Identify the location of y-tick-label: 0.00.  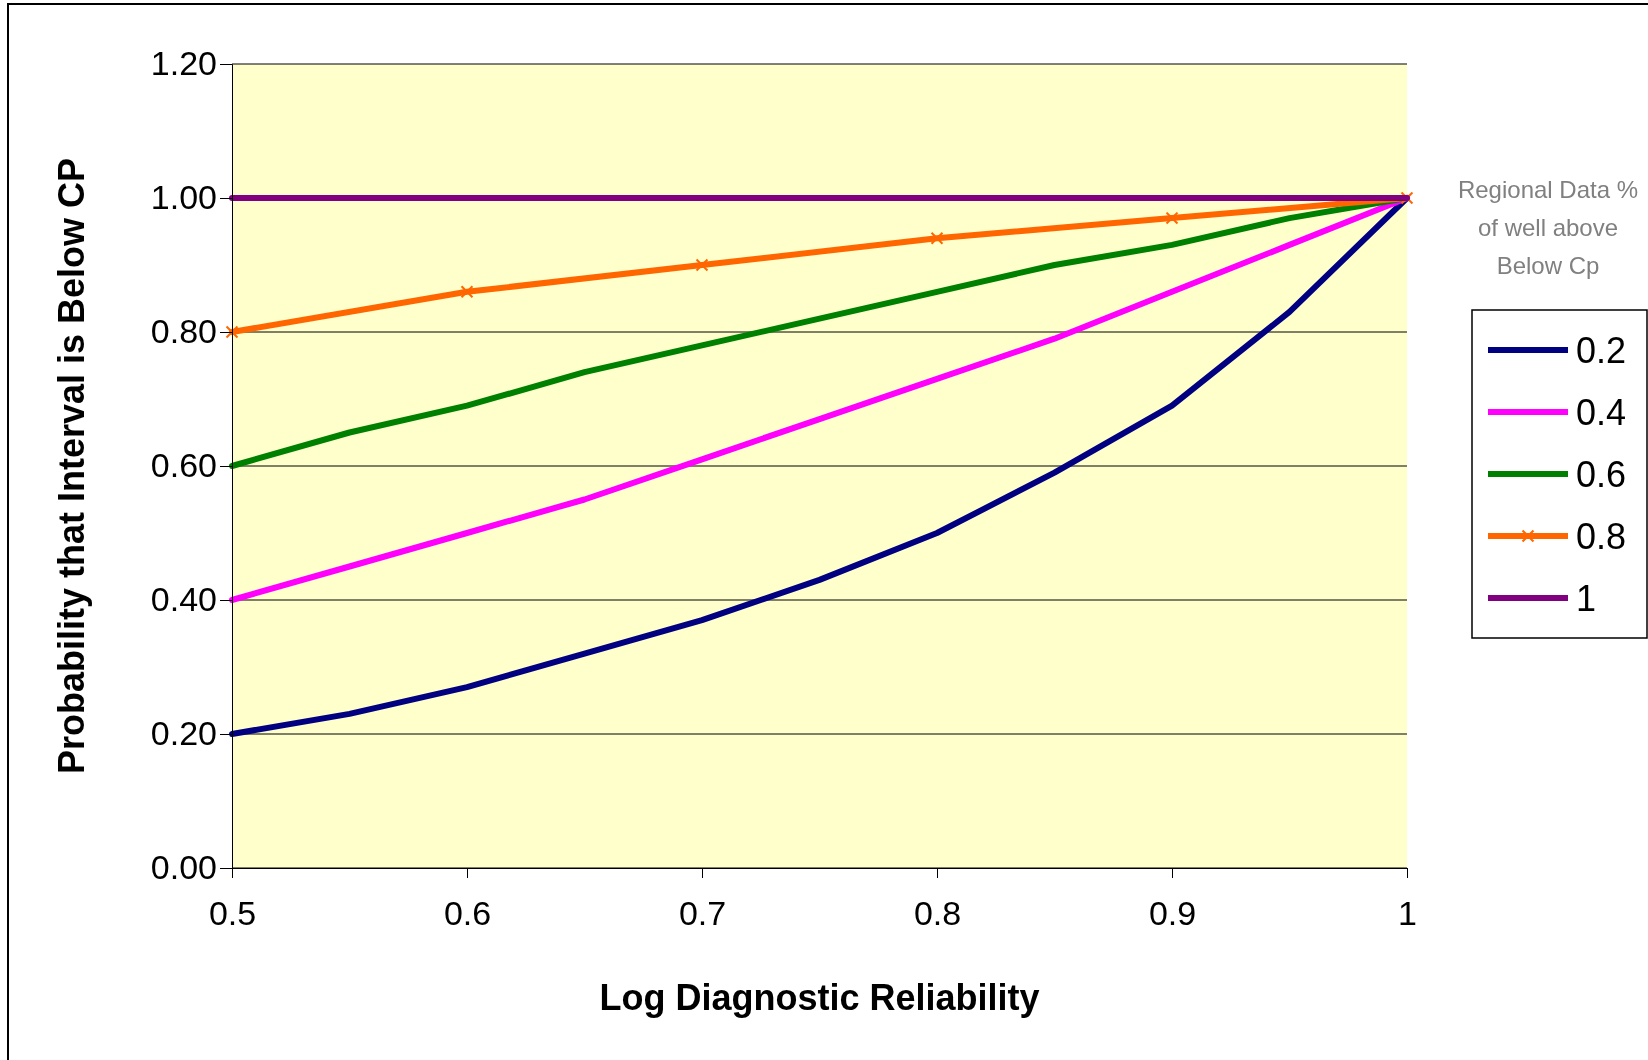
(183, 867).